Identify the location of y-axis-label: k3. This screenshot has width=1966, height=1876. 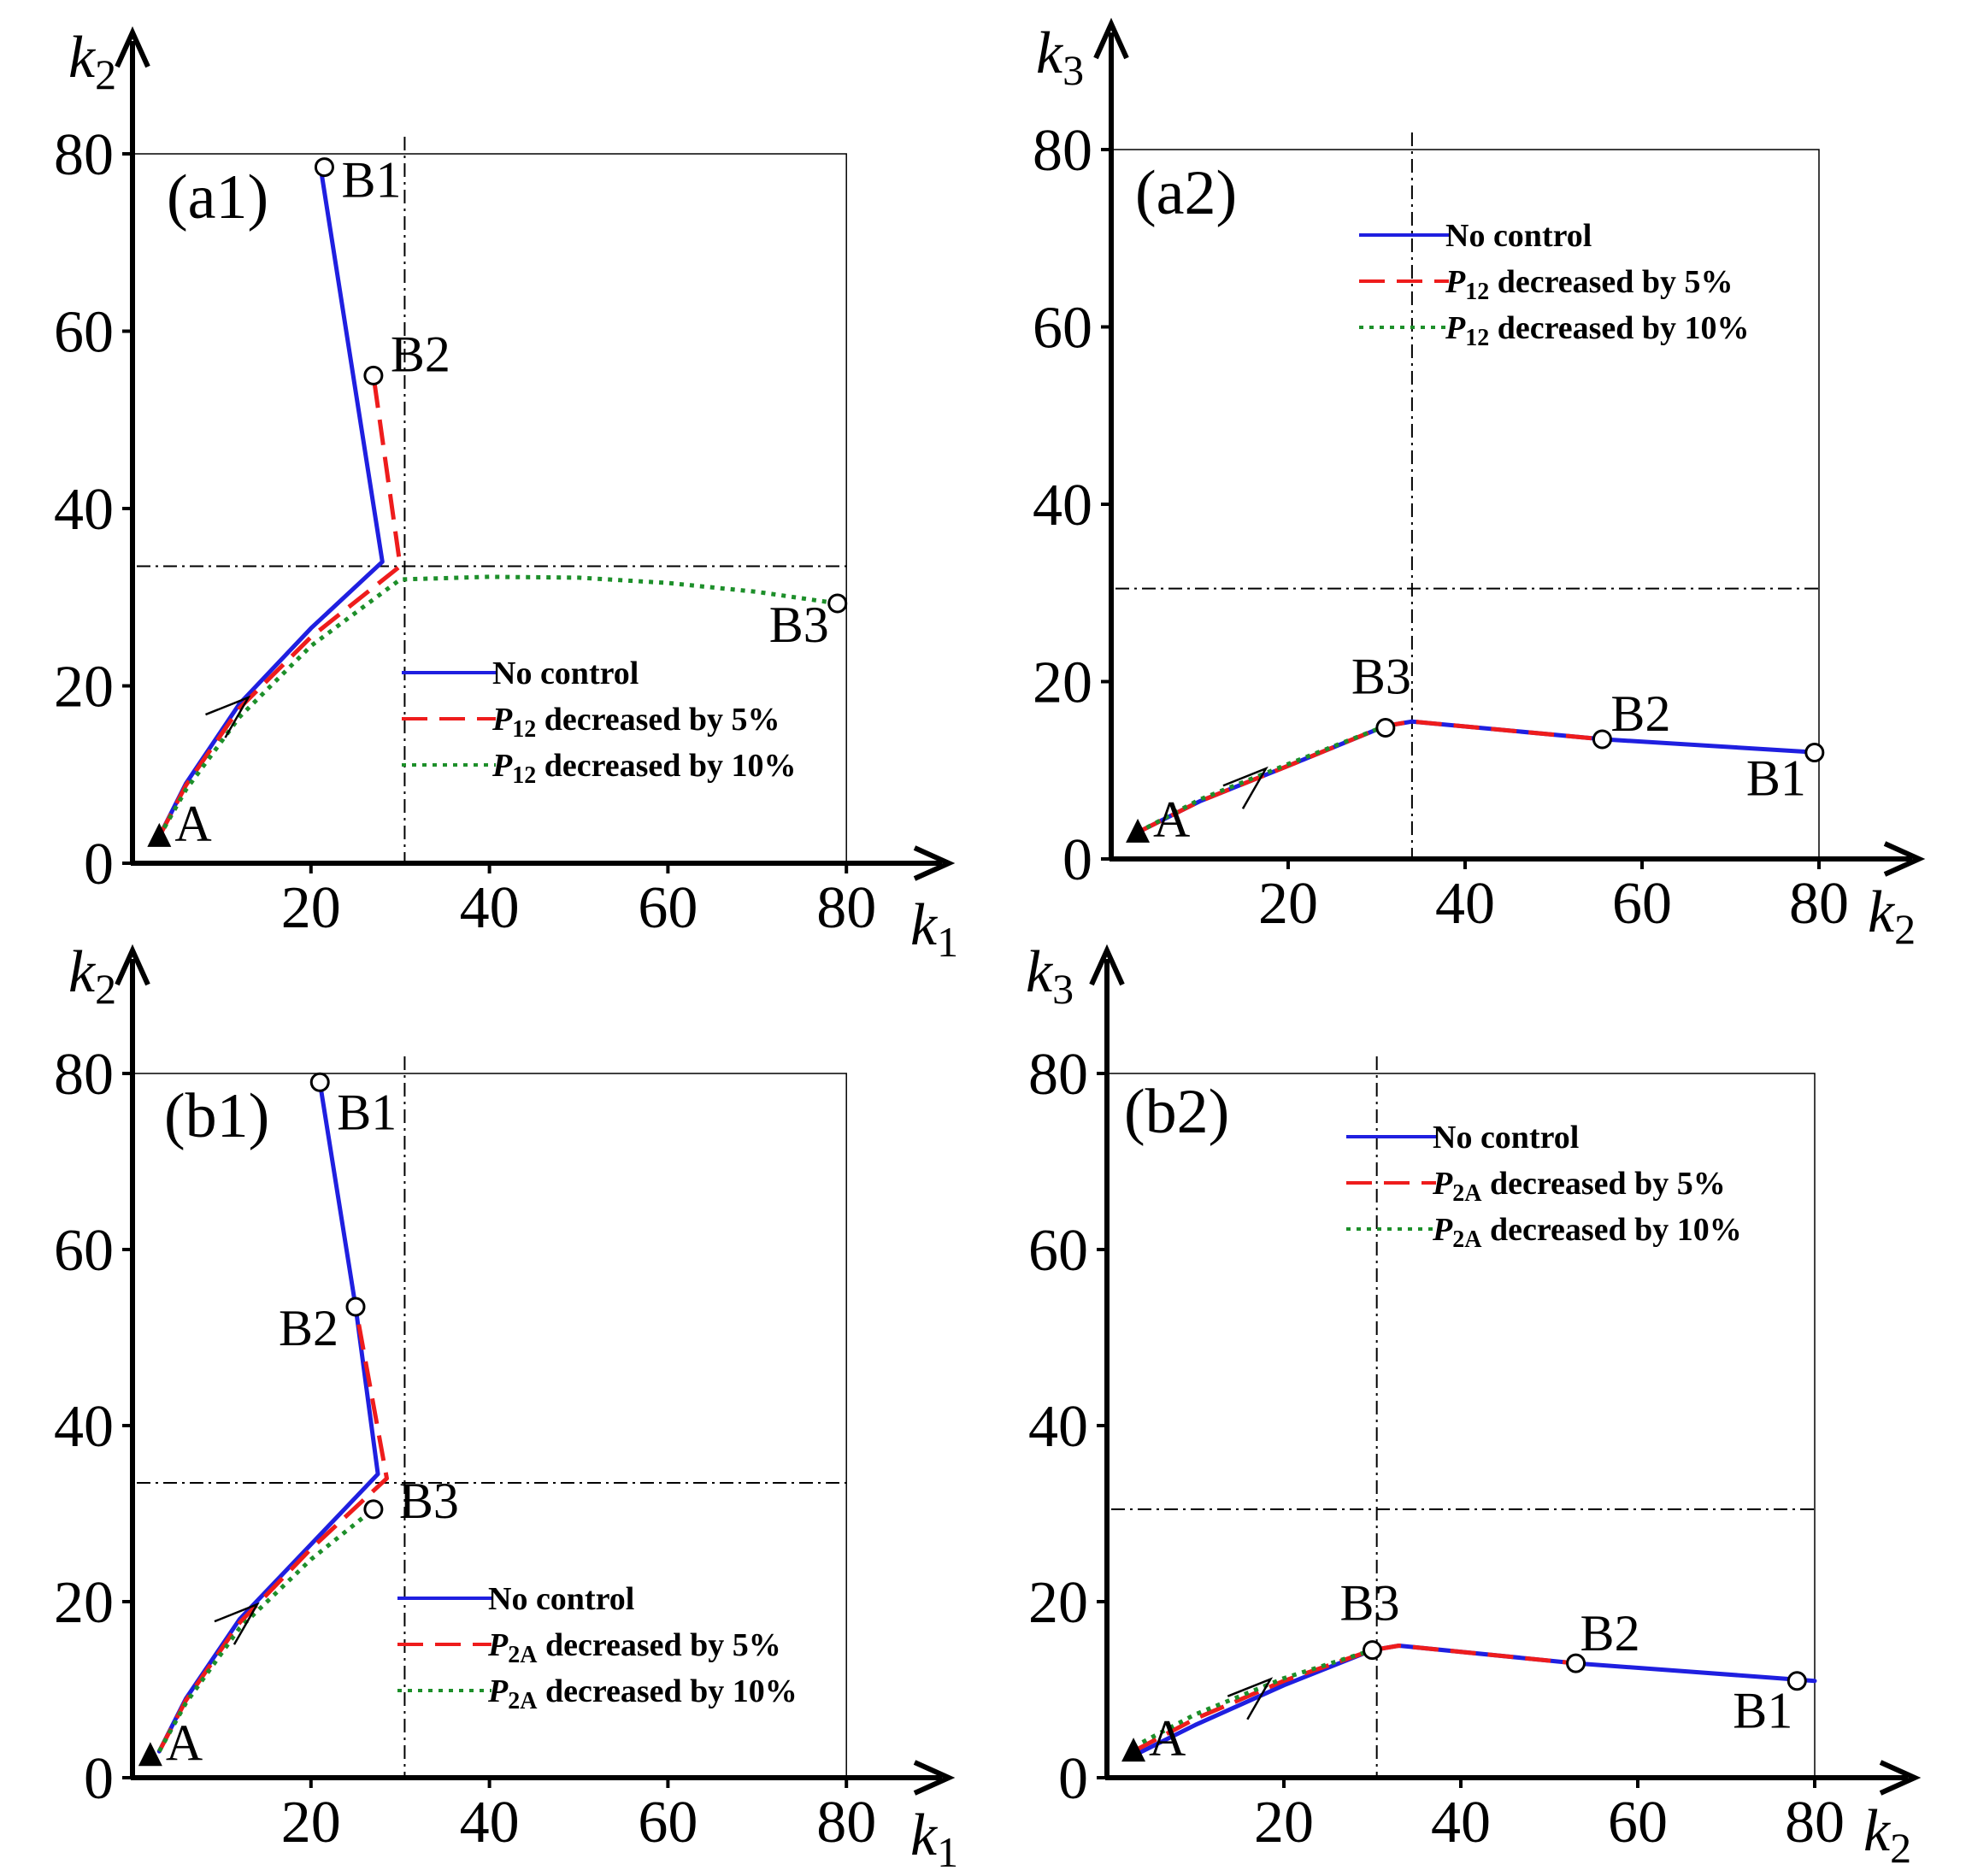
(1050, 976).